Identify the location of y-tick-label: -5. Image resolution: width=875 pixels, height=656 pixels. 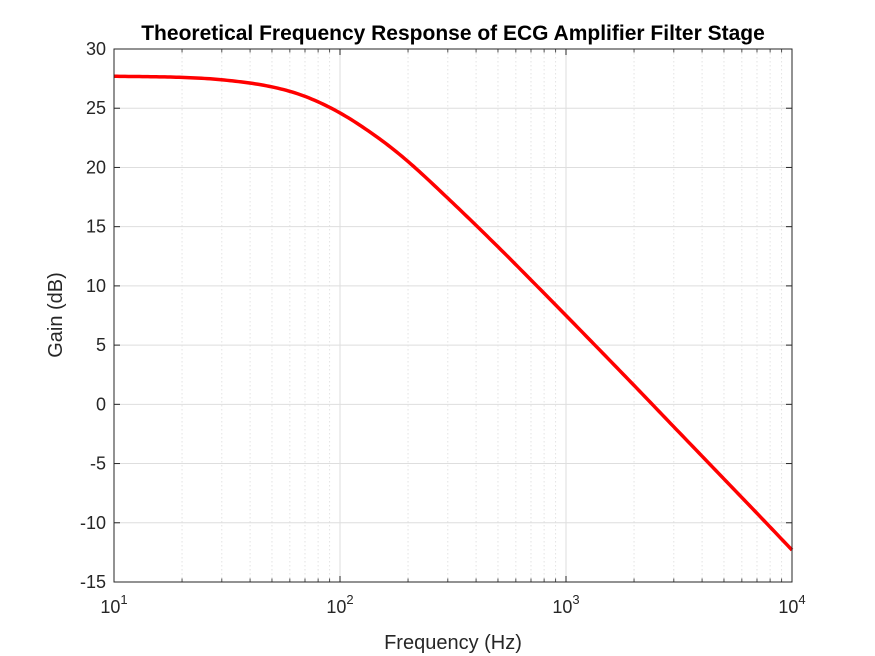
(98, 464).